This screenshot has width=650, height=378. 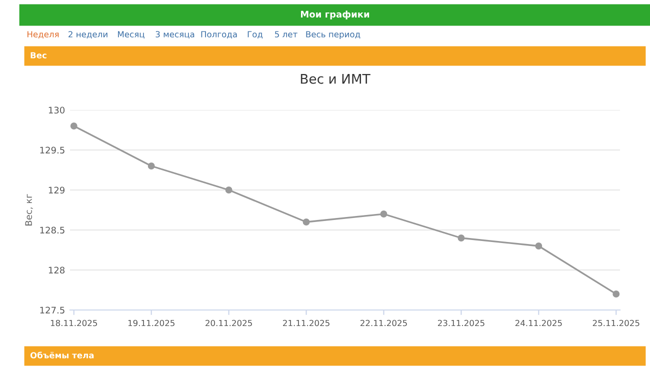 What do you see at coordinates (38, 55) in the screenshot?
I see `text: Вес` at bounding box center [38, 55].